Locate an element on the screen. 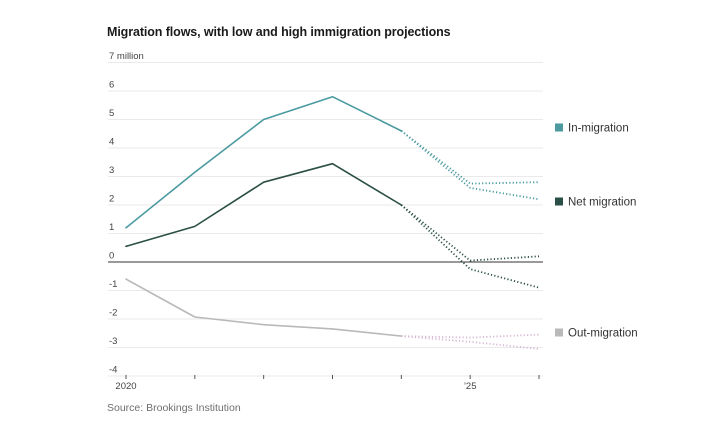 Image resolution: width=704 pixels, height=423 pixels. x-tick-label: 2020 is located at coordinates (125, 386).